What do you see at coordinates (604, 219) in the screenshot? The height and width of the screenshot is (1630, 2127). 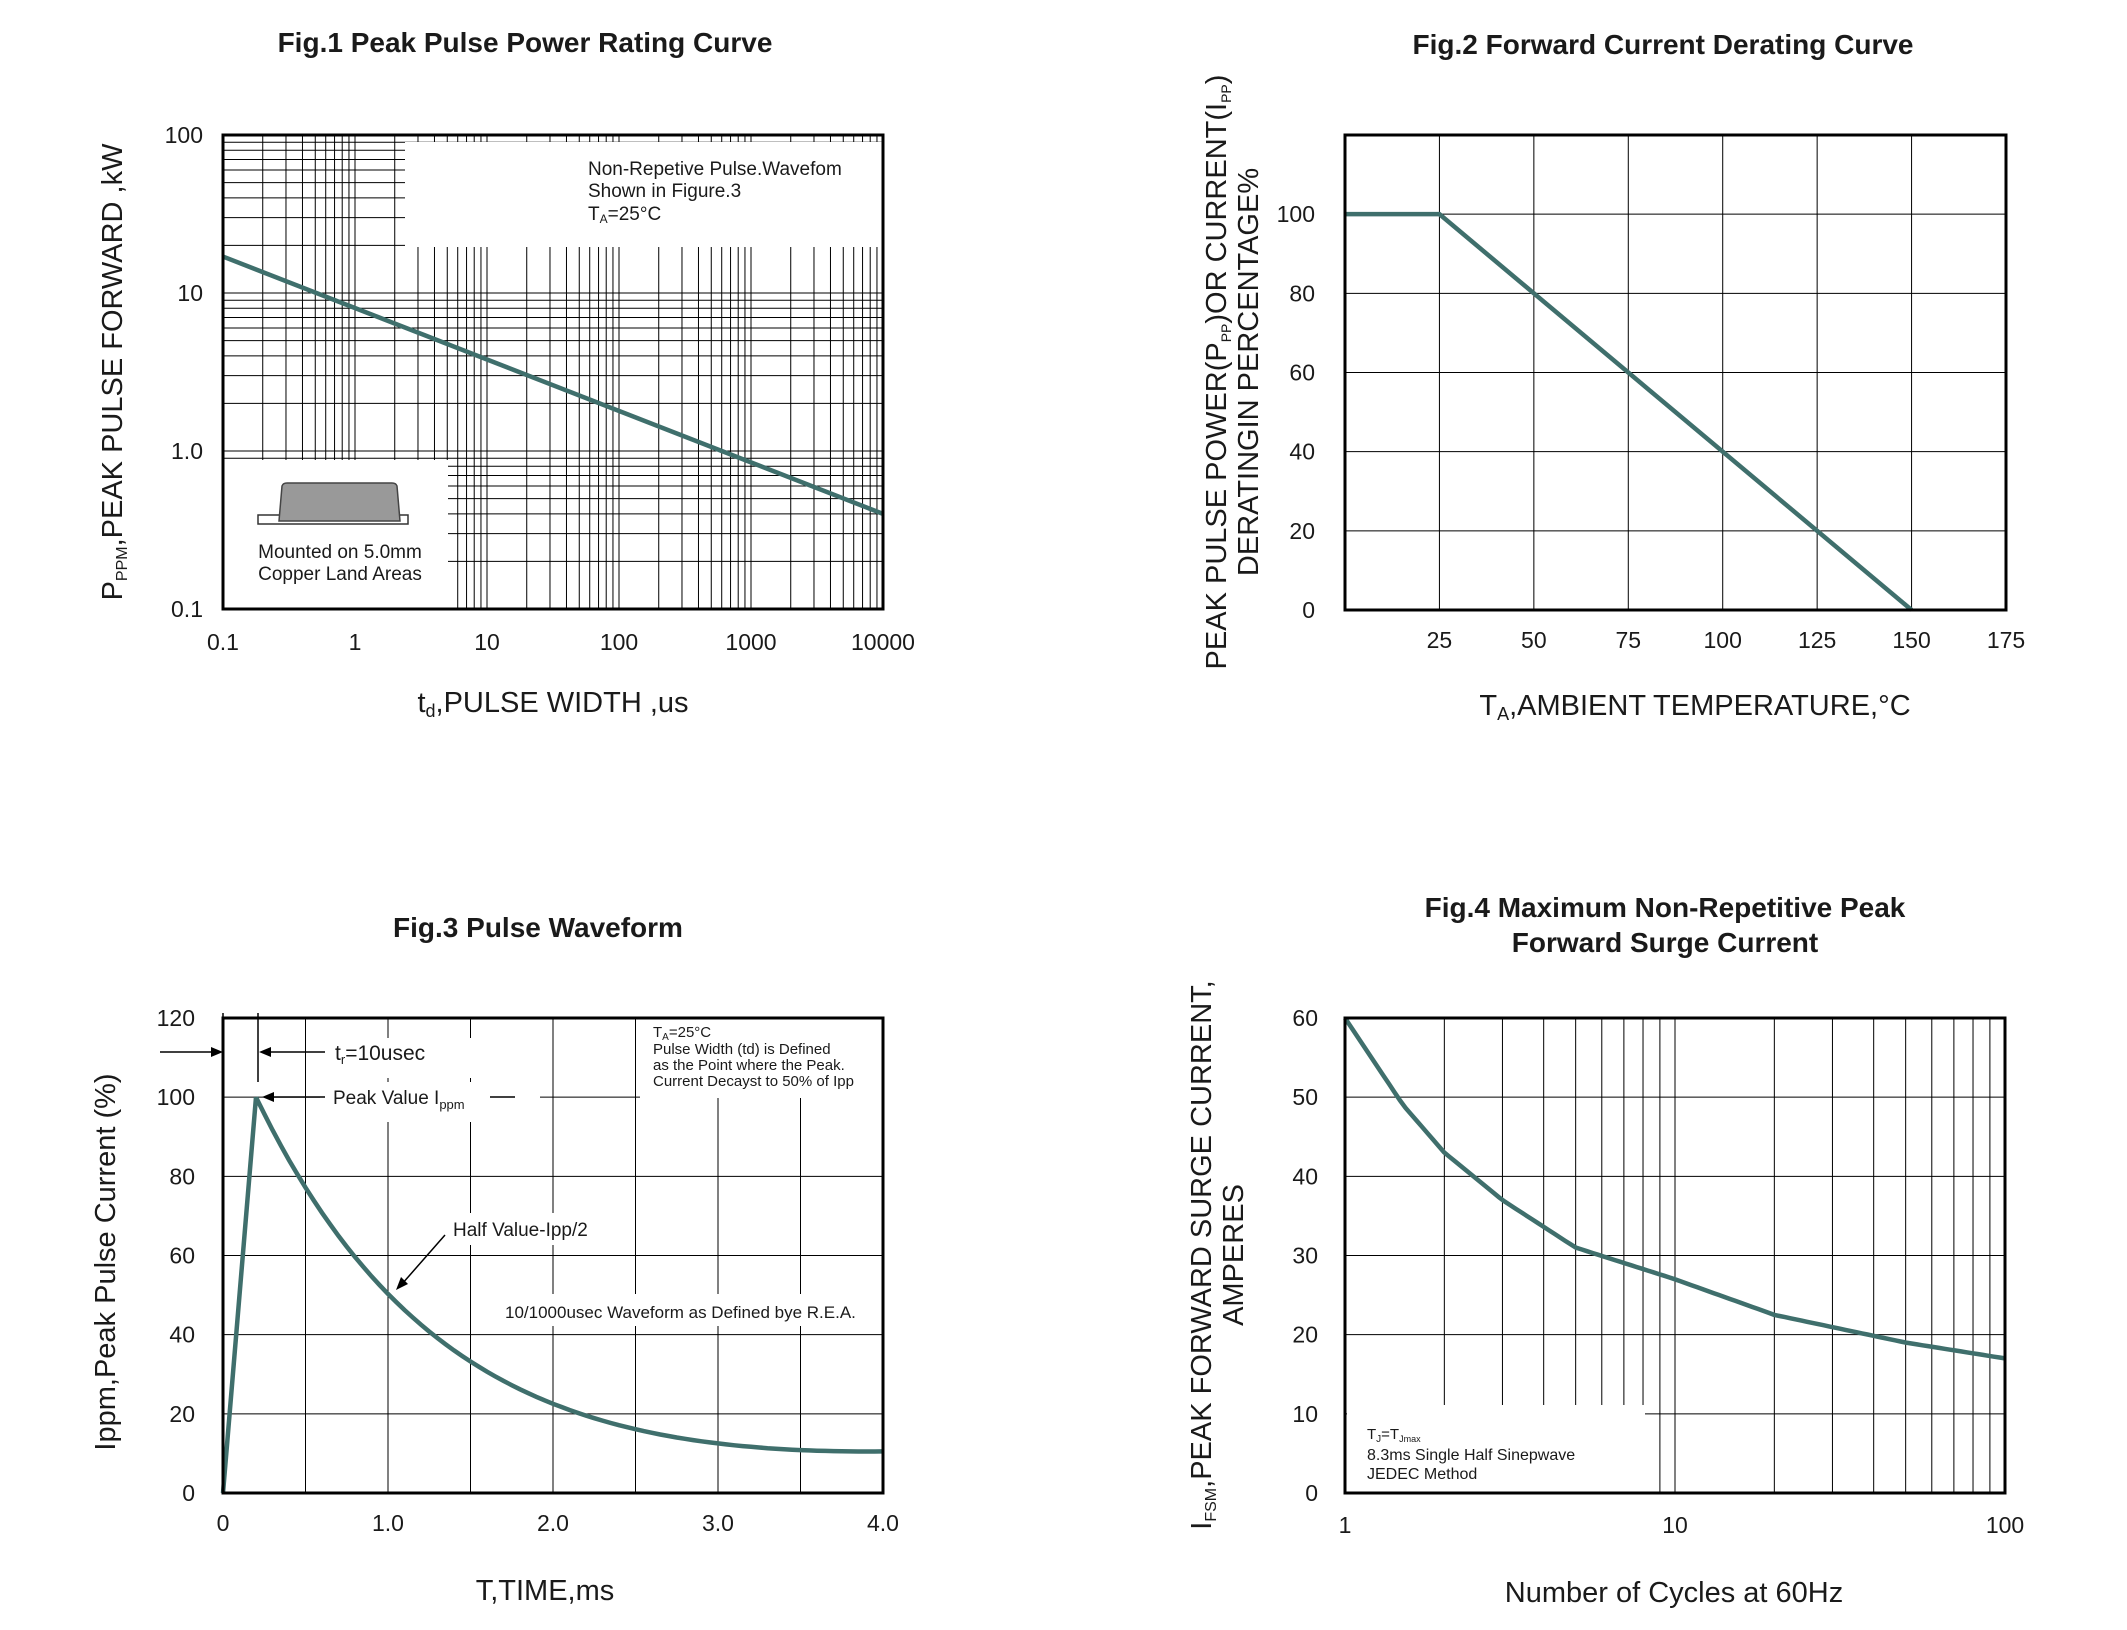 I see `fig1-note-temp-sub: A` at bounding box center [604, 219].